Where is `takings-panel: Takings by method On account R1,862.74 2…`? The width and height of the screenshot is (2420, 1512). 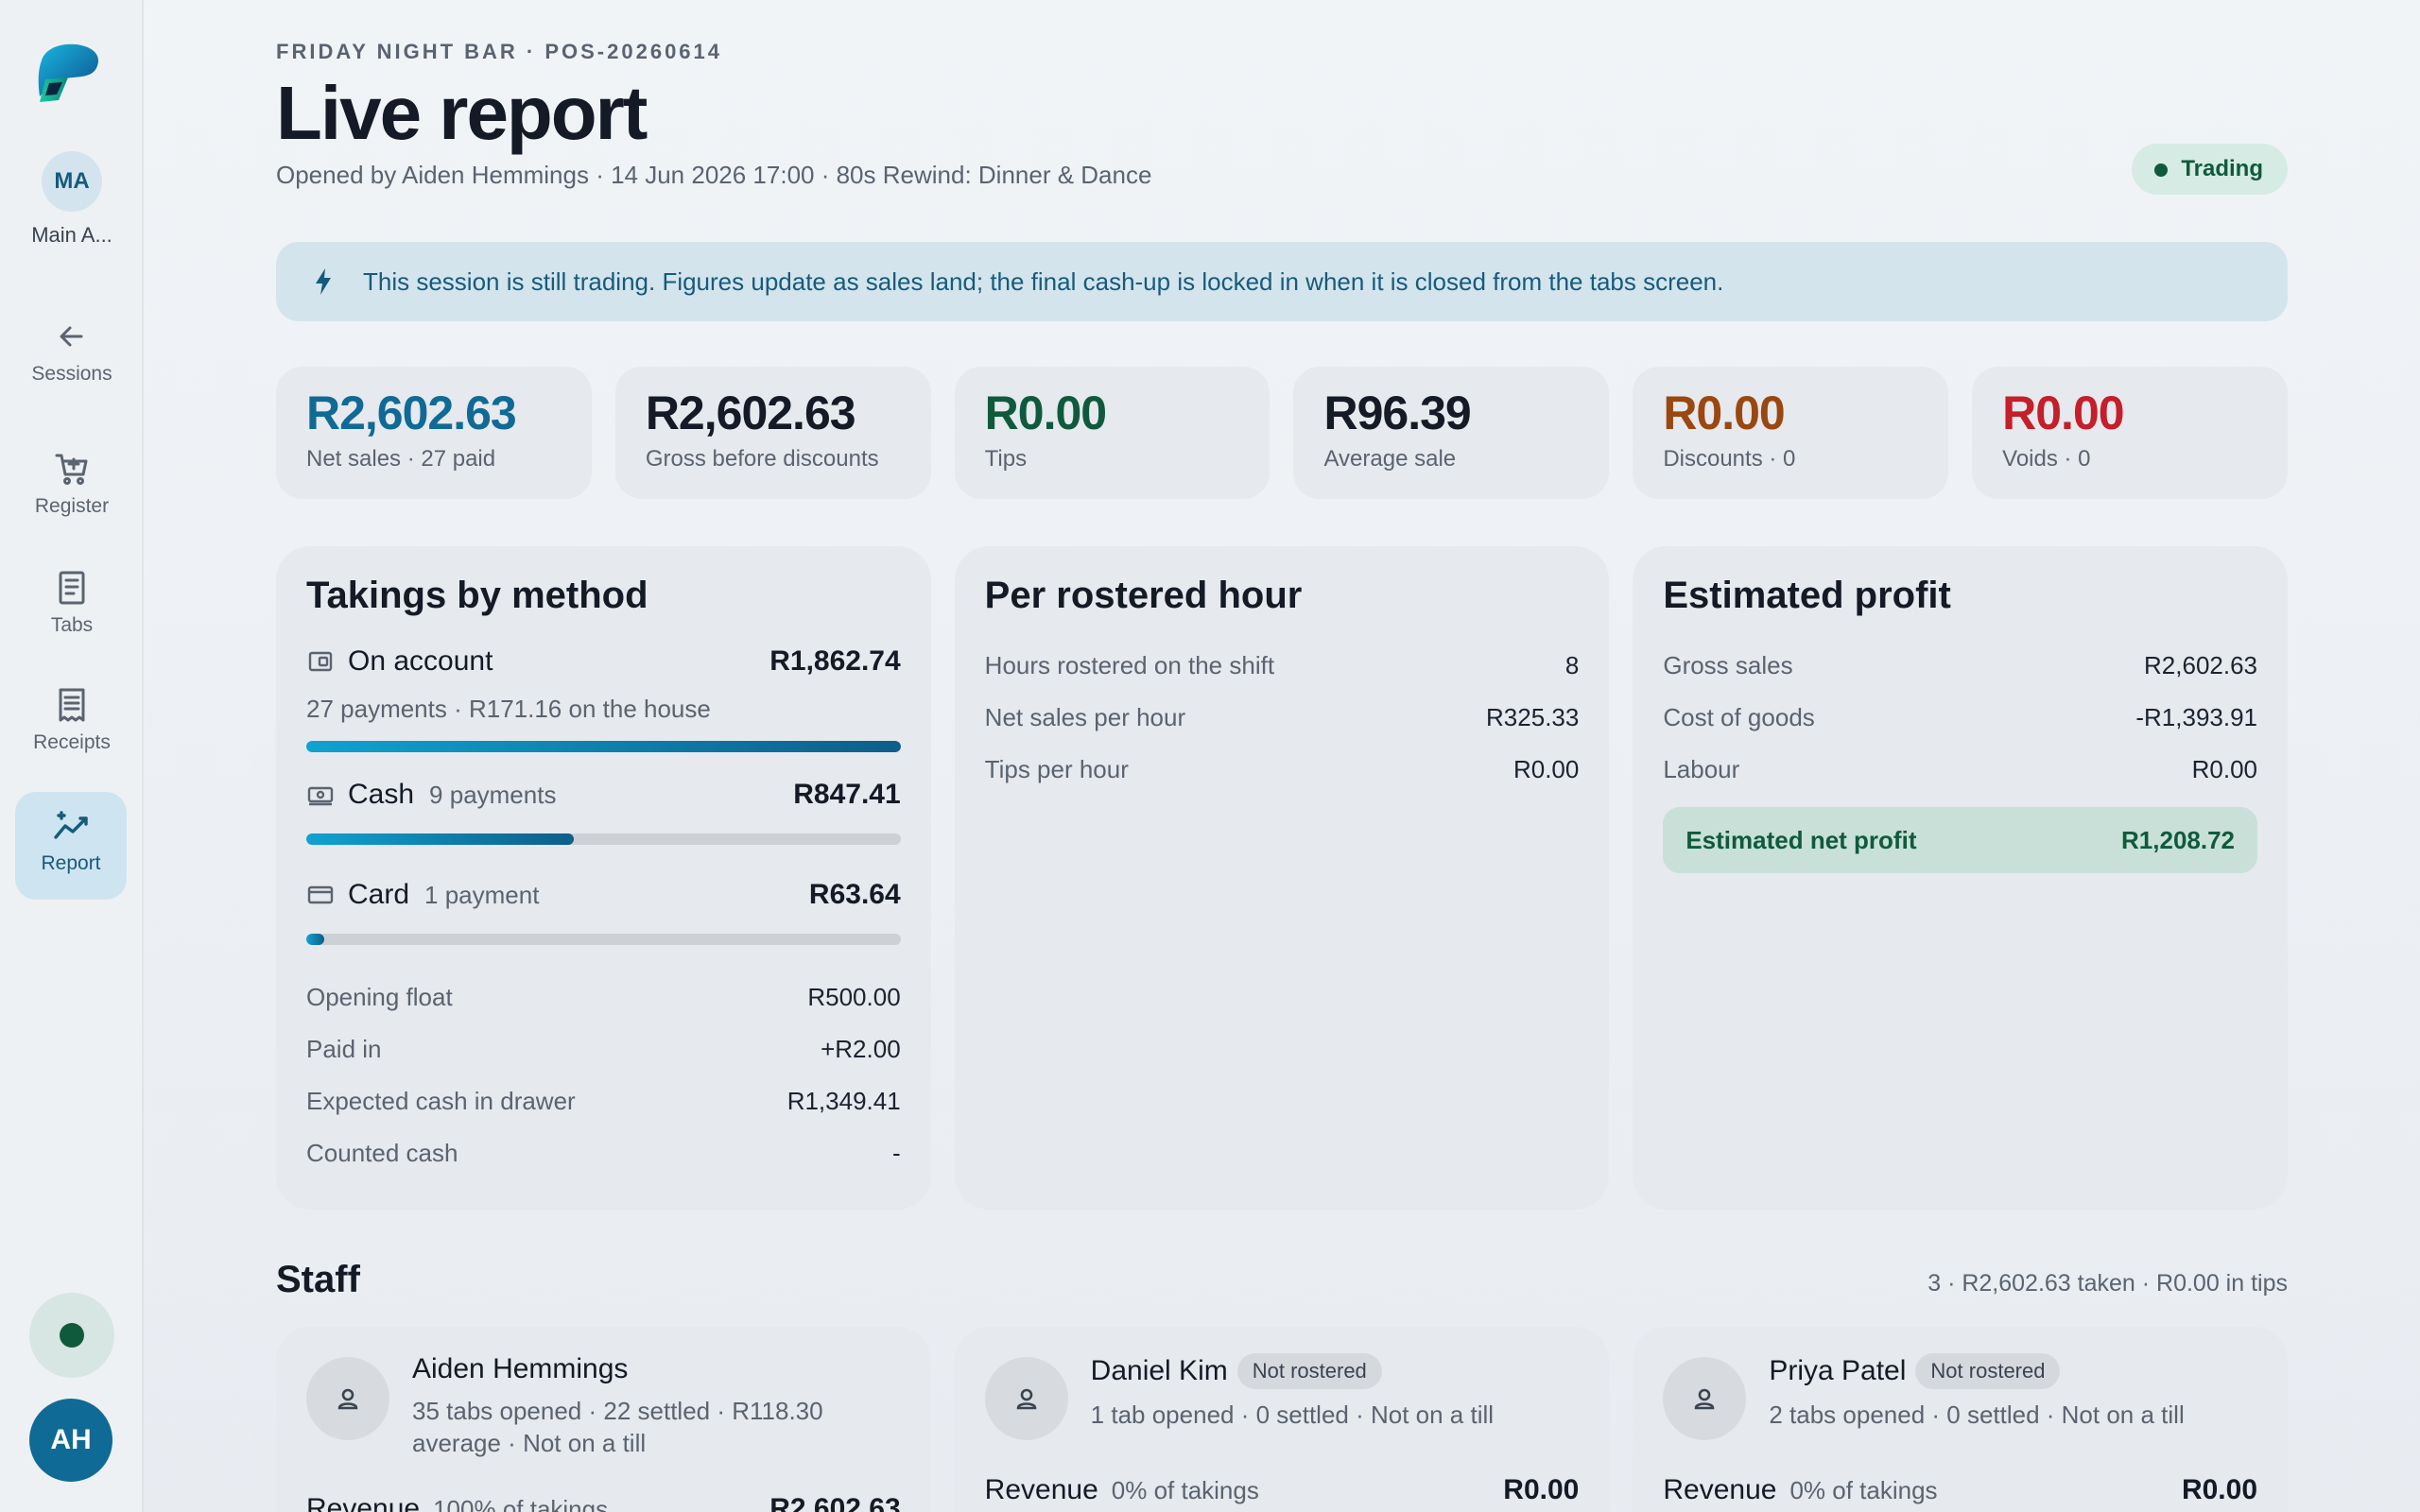
takings-panel: Takings by method On account R1,862.74 2… is located at coordinates (603, 878).